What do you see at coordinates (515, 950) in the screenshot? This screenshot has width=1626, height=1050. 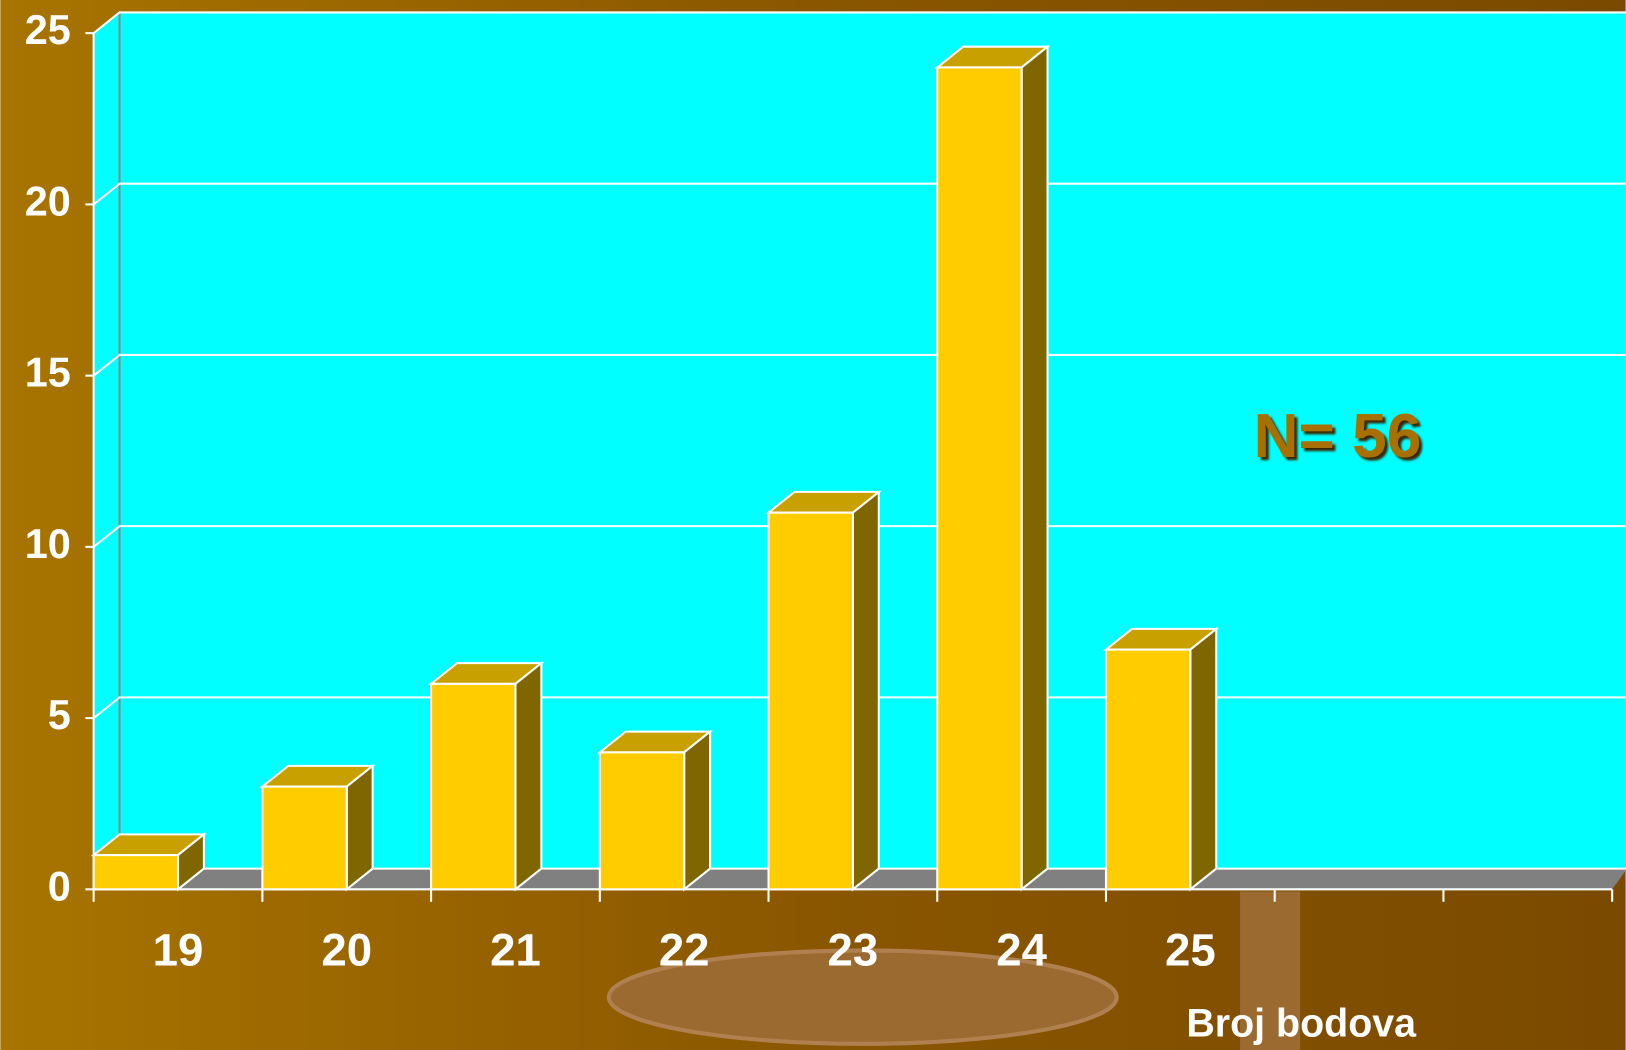 I see `x-tick-label: 21` at bounding box center [515, 950].